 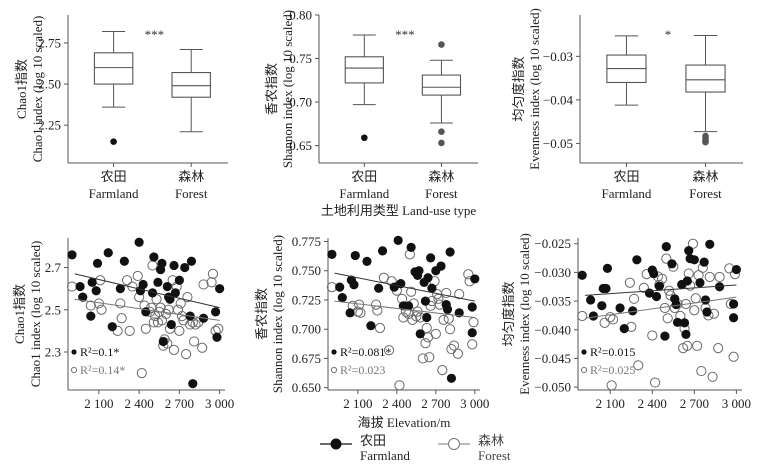 I want to click on bottom-left-r2-farmland: R²=0.1*, so click(x=99, y=352).